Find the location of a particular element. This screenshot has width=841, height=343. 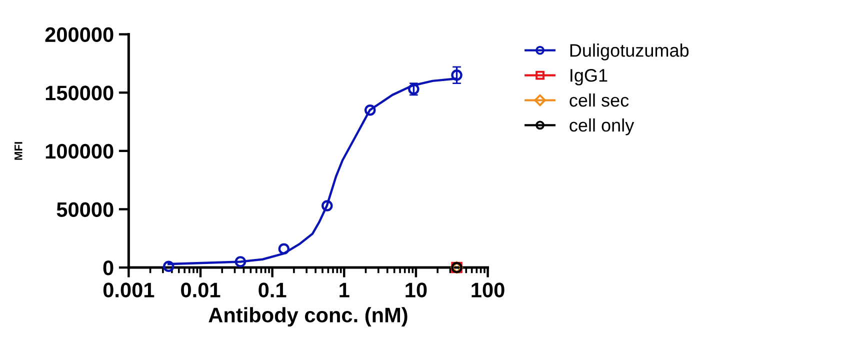

legend-label: cell sec is located at coordinates (599, 100).